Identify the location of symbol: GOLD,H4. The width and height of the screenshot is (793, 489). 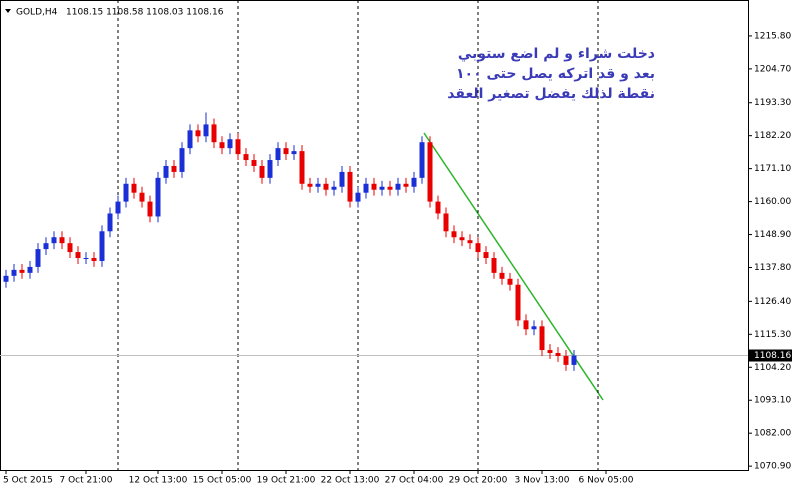
(37, 13).